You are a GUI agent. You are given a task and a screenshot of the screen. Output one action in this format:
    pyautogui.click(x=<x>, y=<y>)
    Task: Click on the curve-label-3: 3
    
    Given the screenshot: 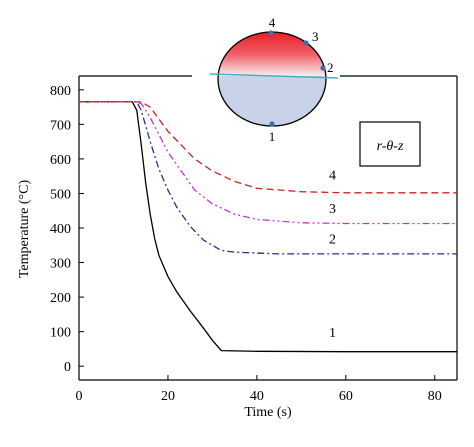 What is the action you would take?
    pyautogui.click(x=332, y=209)
    